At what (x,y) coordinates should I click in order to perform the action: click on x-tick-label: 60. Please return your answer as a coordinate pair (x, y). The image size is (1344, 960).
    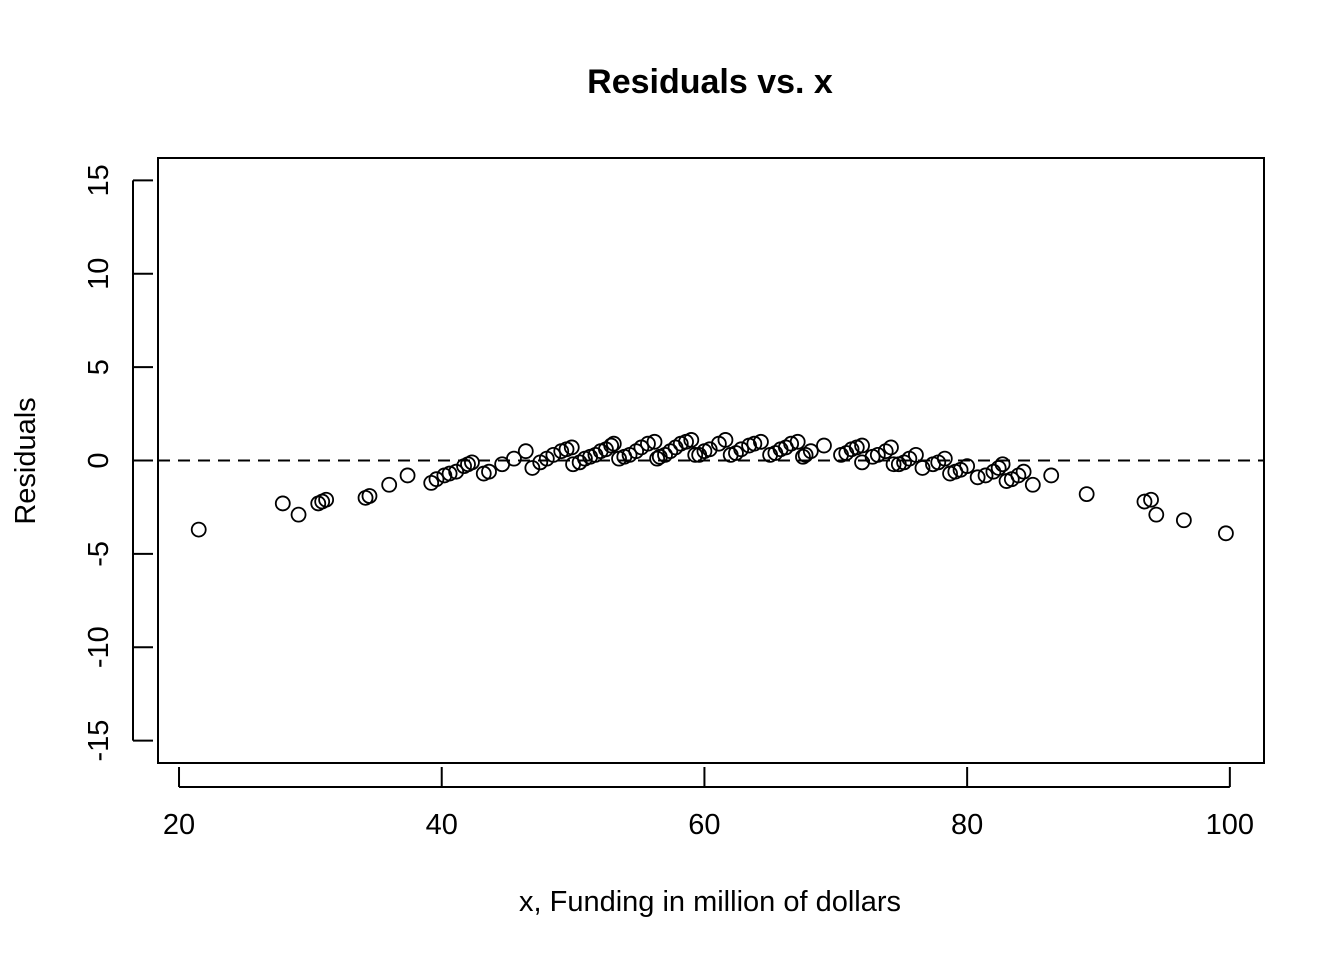
    Looking at the image, I should click on (704, 825).